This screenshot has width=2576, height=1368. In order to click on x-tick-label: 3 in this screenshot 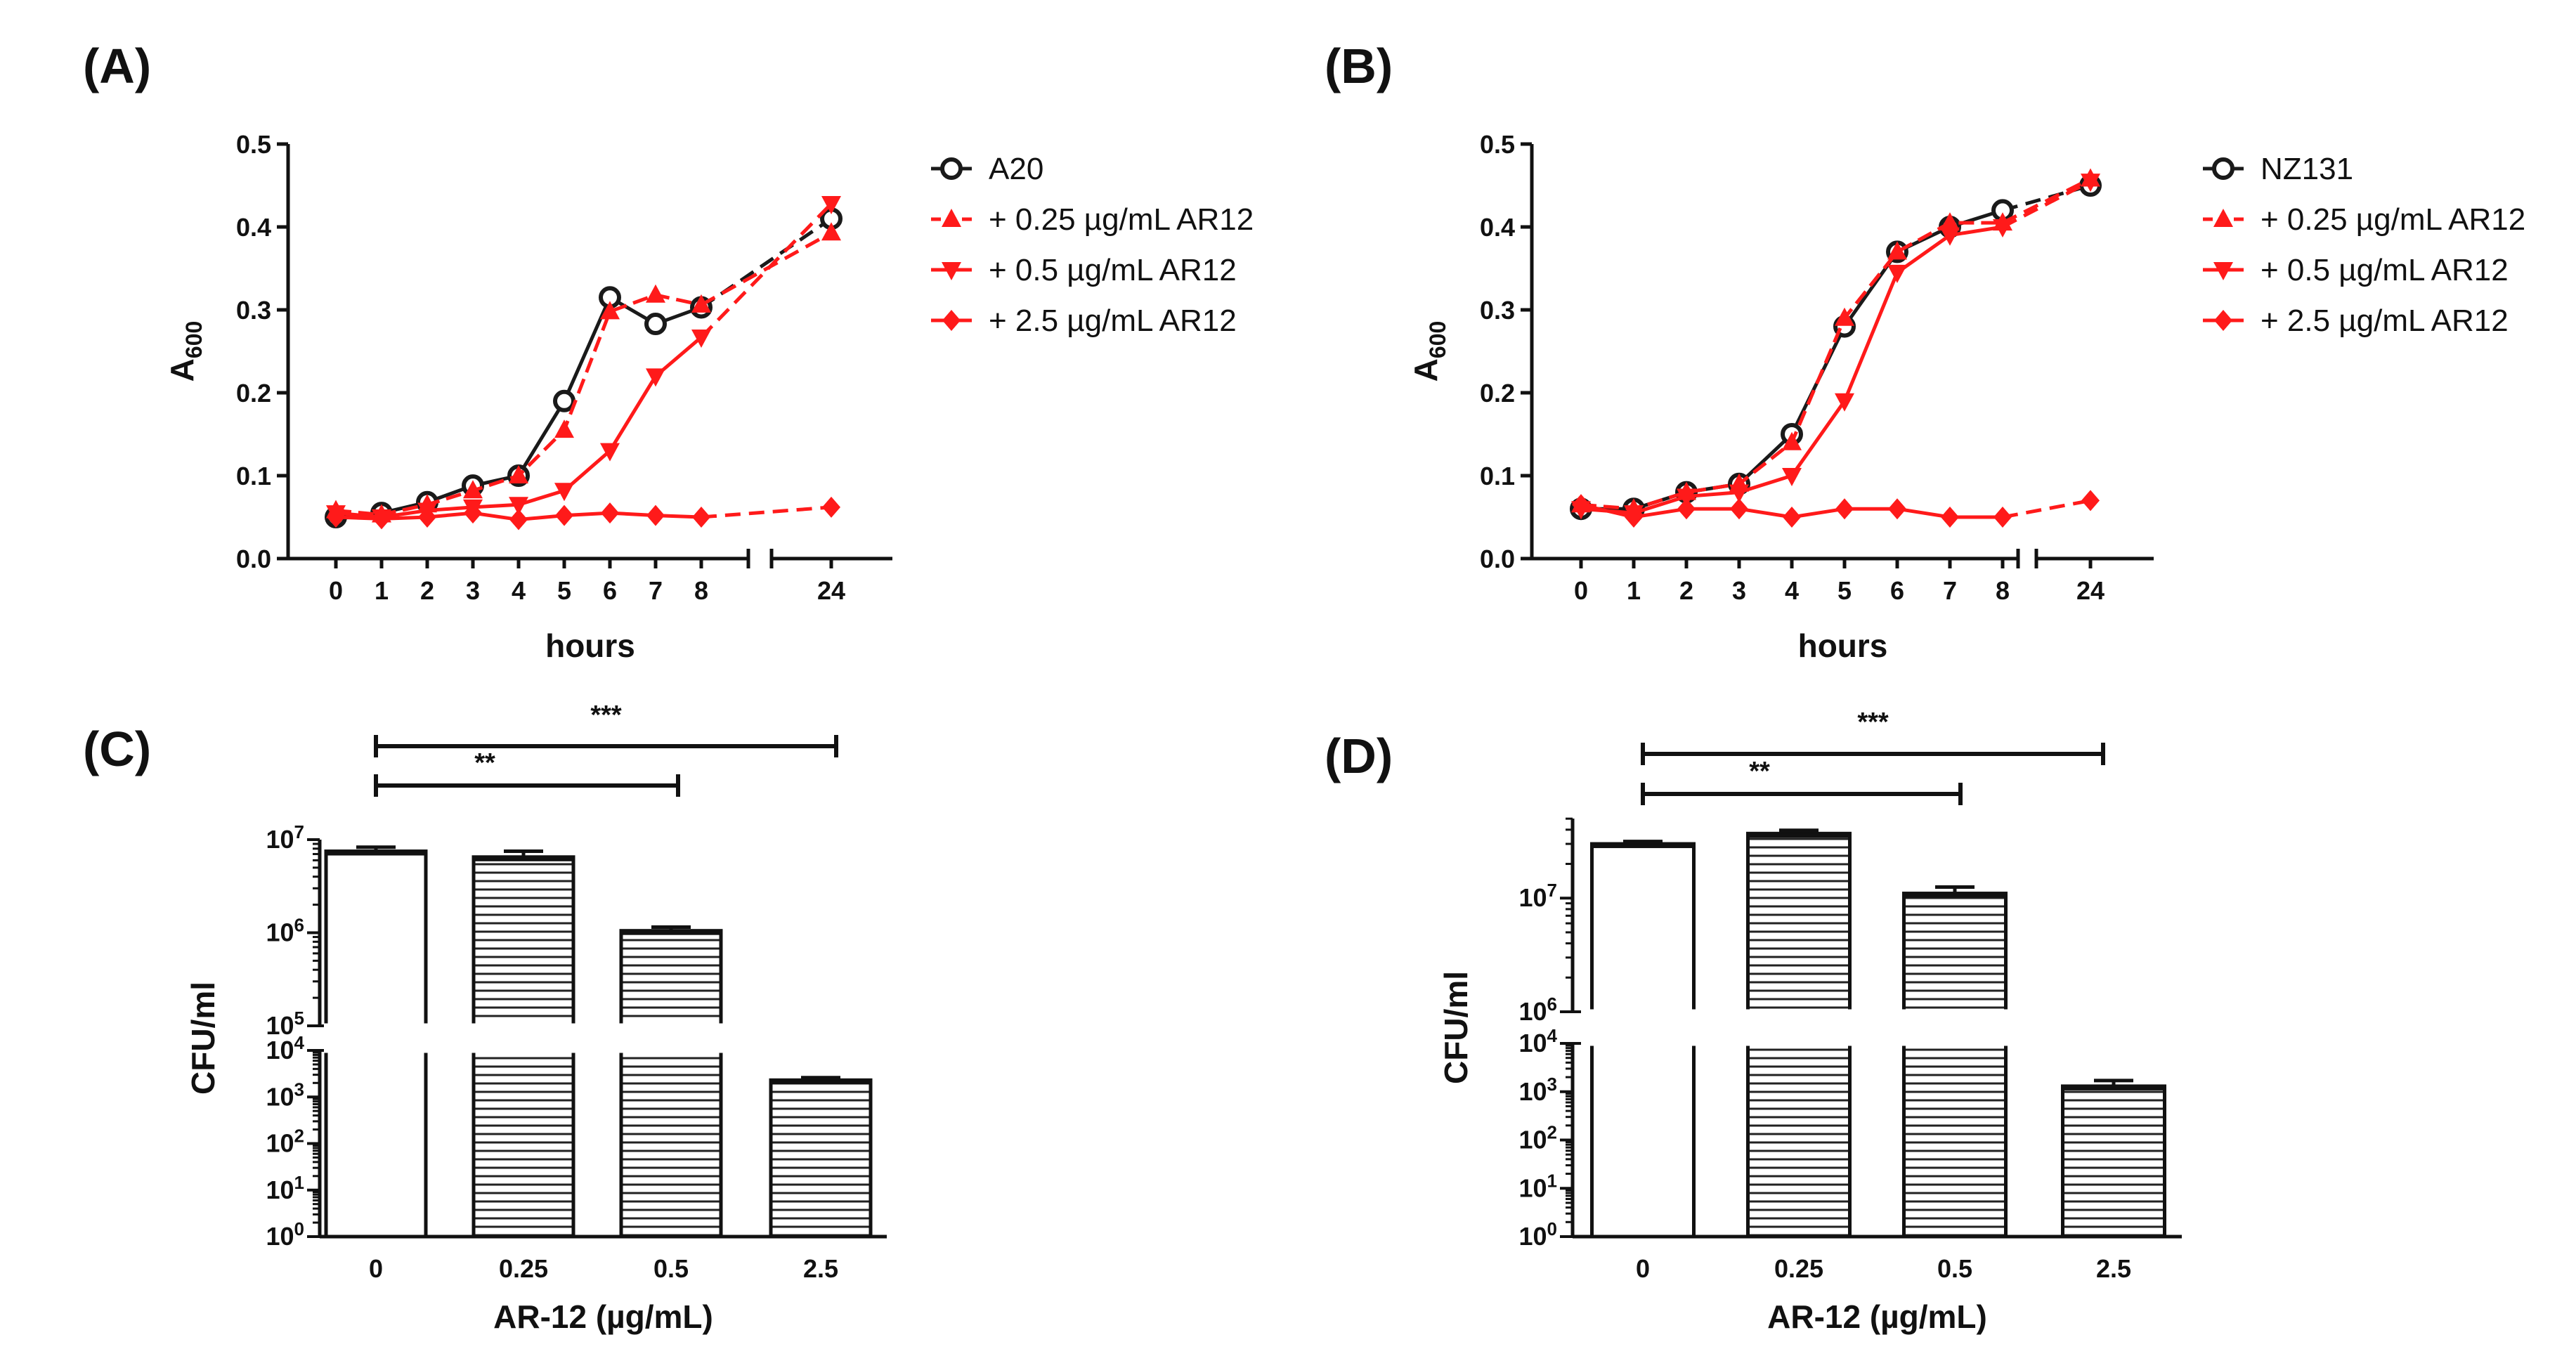, I will do `click(473, 590)`.